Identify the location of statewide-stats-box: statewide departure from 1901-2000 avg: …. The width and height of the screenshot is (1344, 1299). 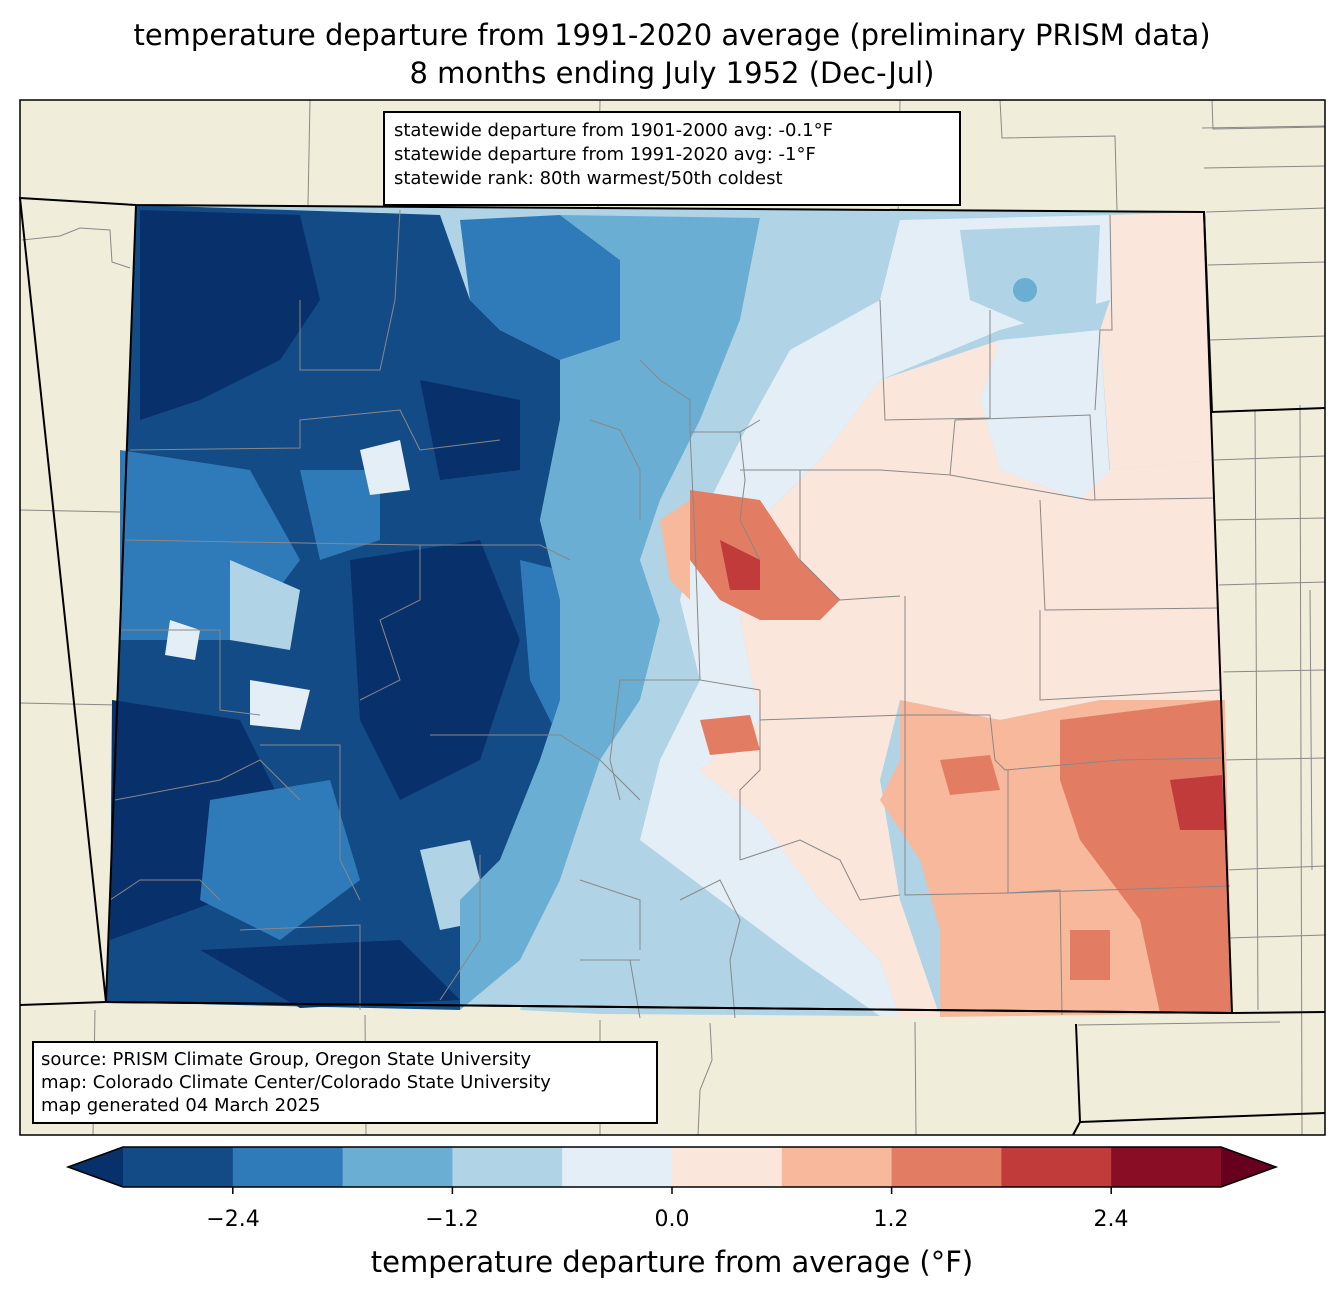
(672, 158).